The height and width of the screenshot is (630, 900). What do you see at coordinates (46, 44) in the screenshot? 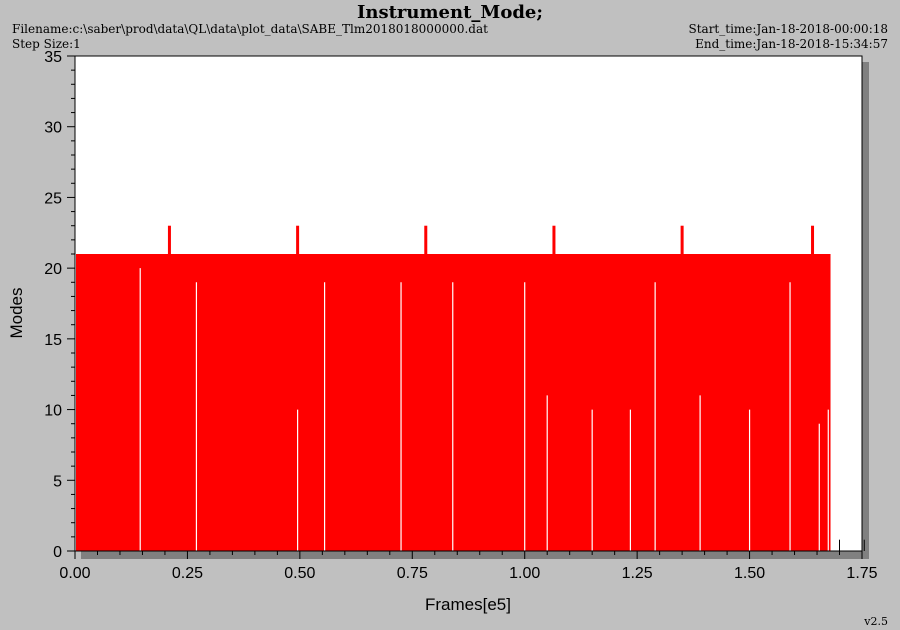
I see `step-size-label: Step Size:1` at bounding box center [46, 44].